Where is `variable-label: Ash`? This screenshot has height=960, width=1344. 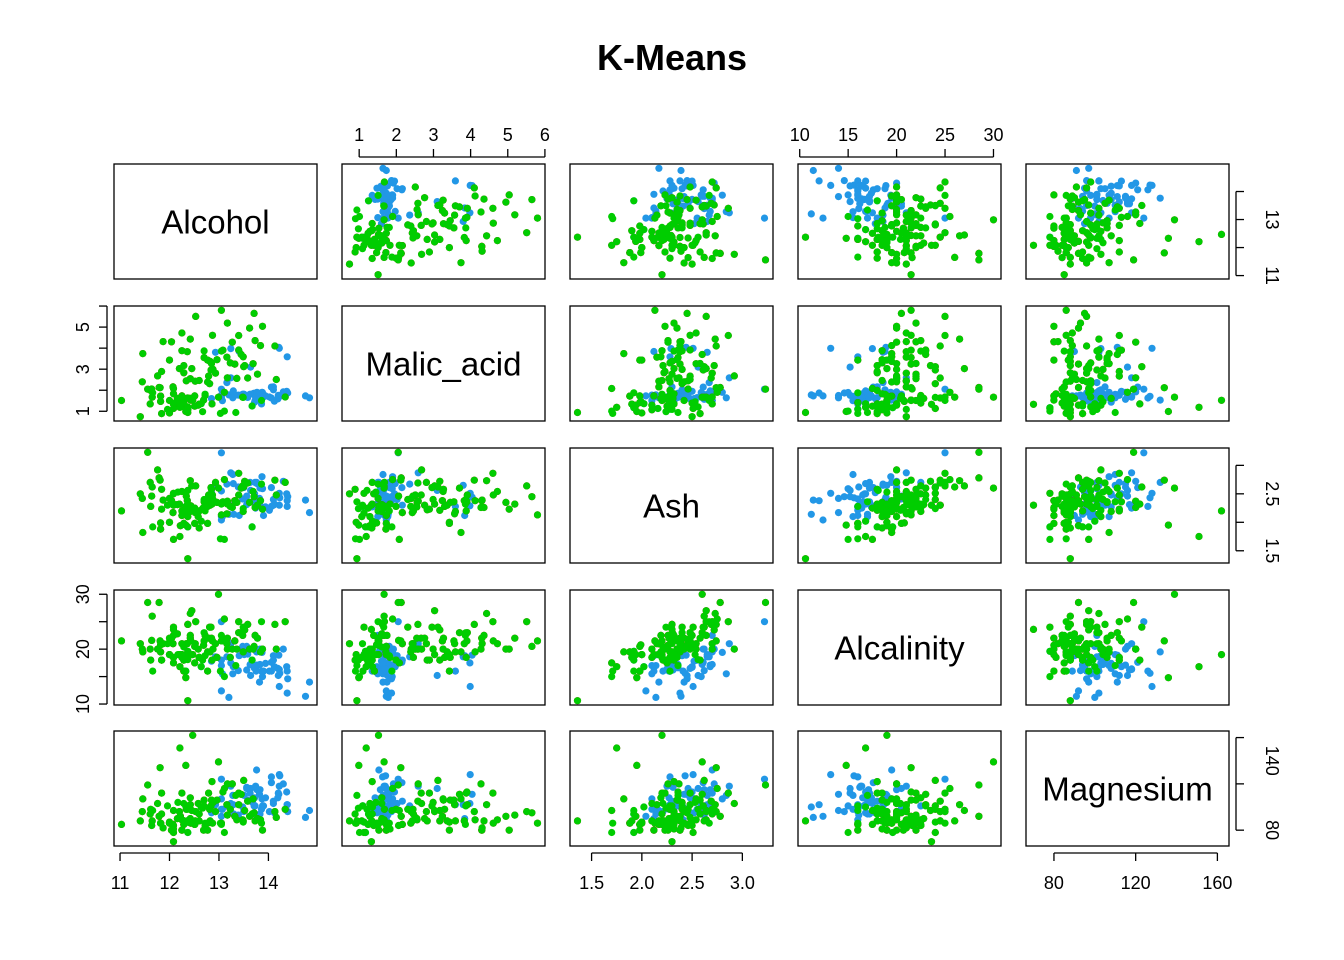
variable-label: Ash is located at coordinates (671, 506).